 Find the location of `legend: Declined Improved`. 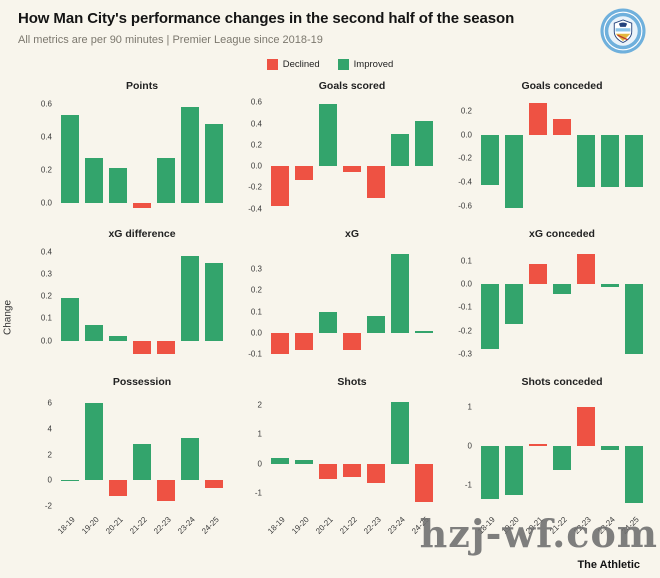

legend: Declined Improved is located at coordinates (330, 64).